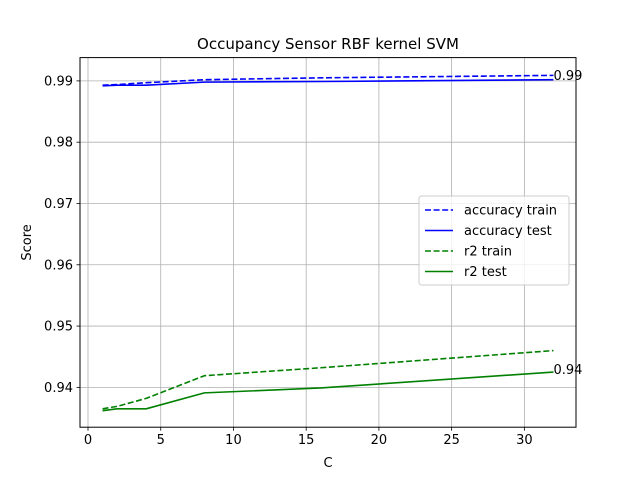 The height and width of the screenshot is (480, 640). What do you see at coordinates (58, 204) in the screenshot?
I see `y-tick-label: 0.97` at bounding box center [58, 204].